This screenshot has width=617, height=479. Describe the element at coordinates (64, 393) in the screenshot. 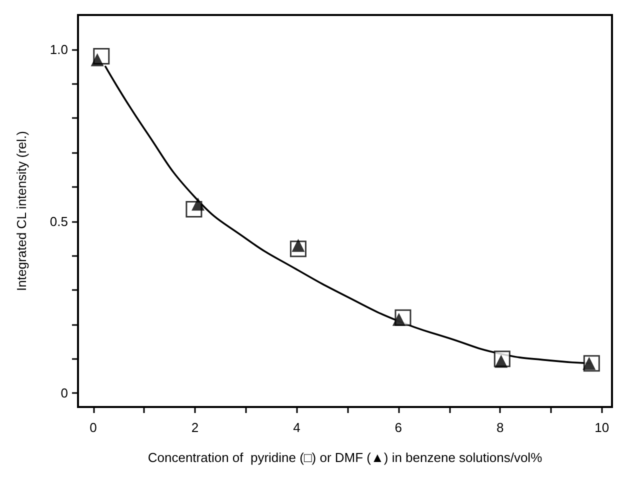

I see `y-tick-label: 0` at that location.